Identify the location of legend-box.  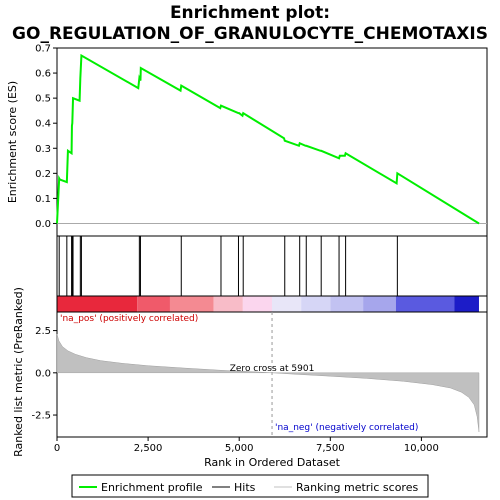
(250, 486).